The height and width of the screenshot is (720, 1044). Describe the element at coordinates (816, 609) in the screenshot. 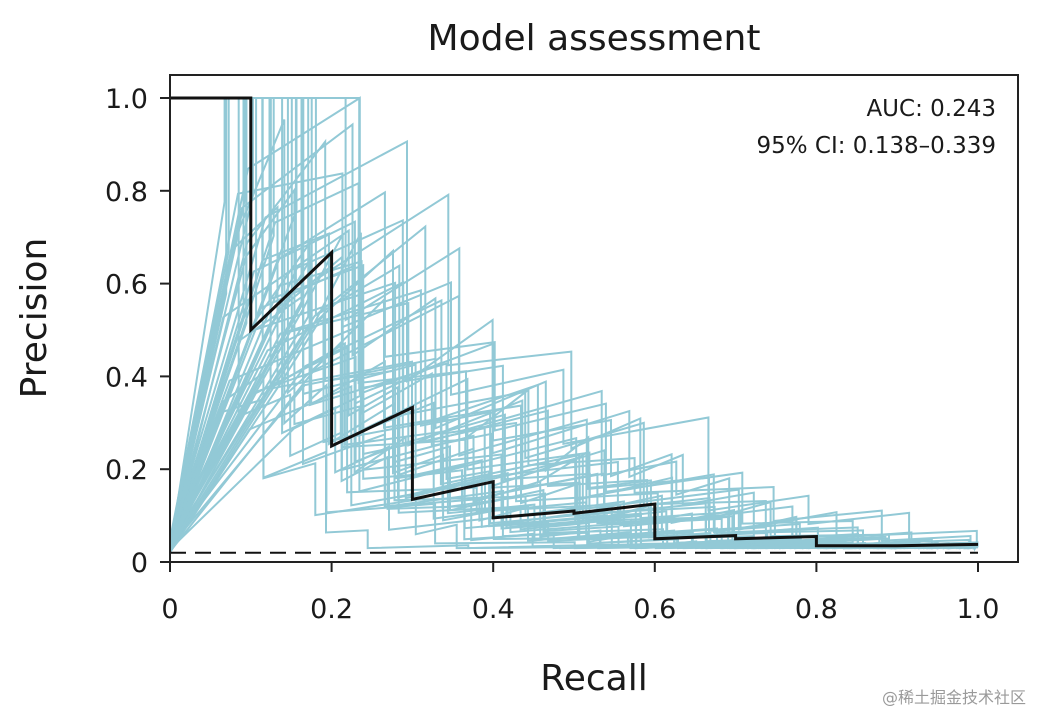

I see `x-tick-label: 0.8` at that location.